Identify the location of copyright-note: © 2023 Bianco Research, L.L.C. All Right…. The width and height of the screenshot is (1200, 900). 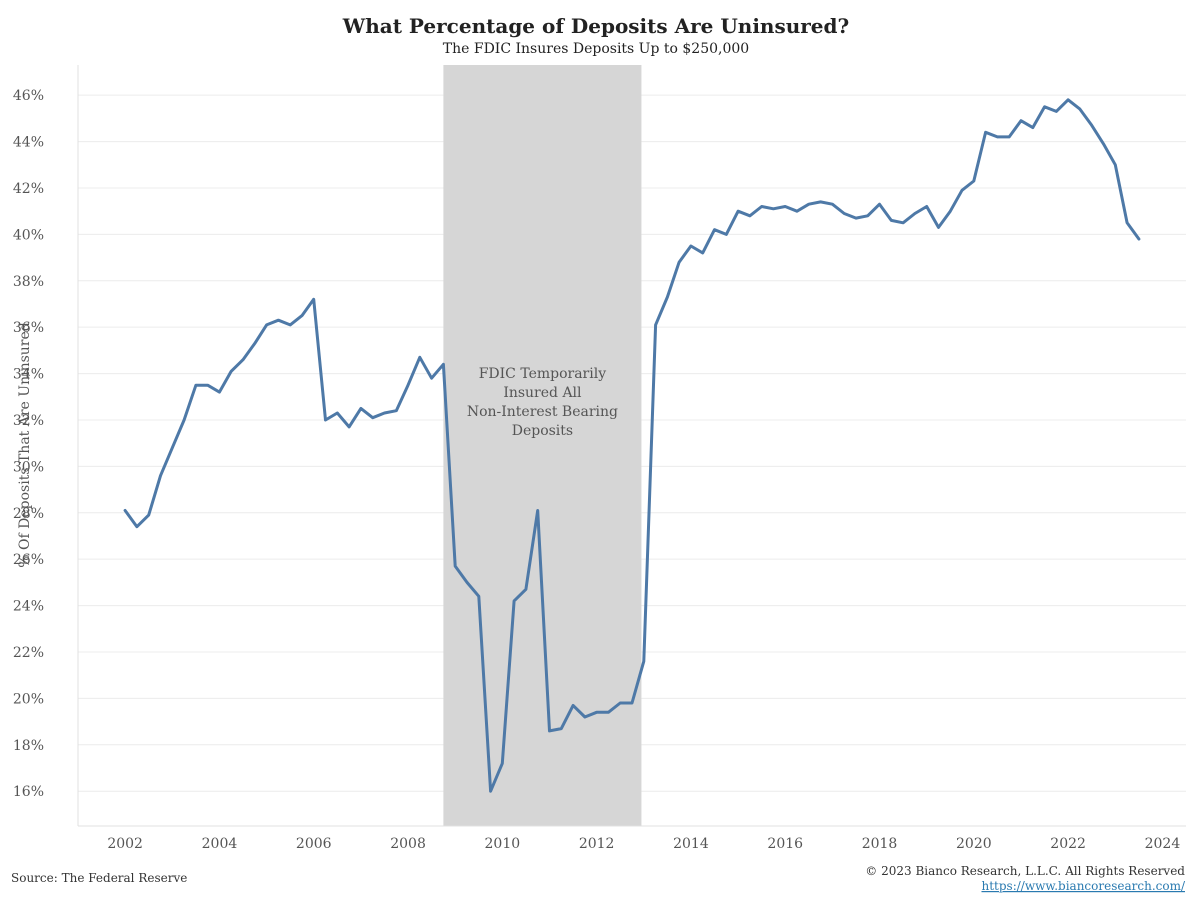
(1025, 871).